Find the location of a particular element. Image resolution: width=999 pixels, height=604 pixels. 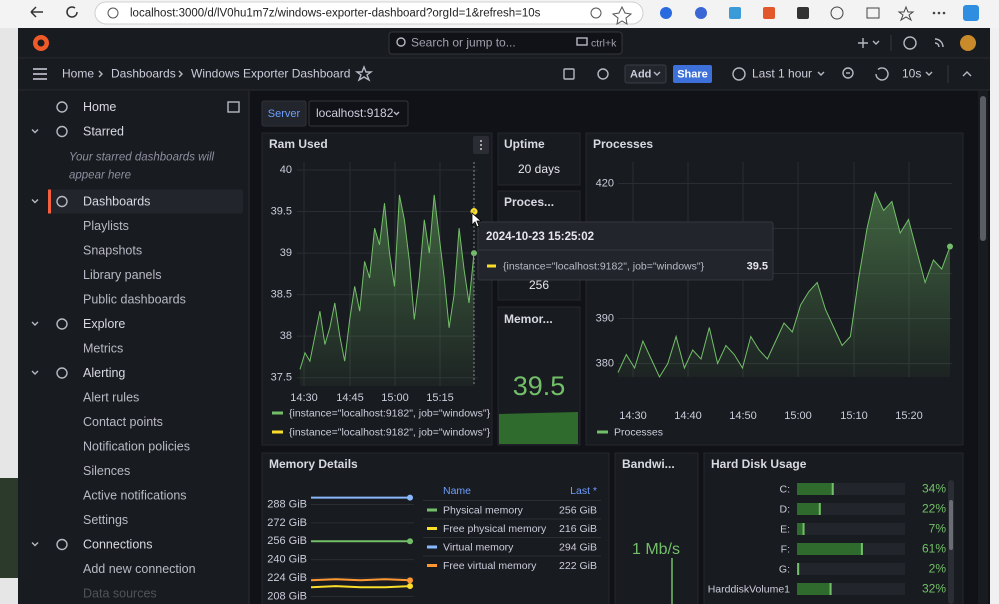

menu-subitem: Contact points is located at coordinates (123, 422).